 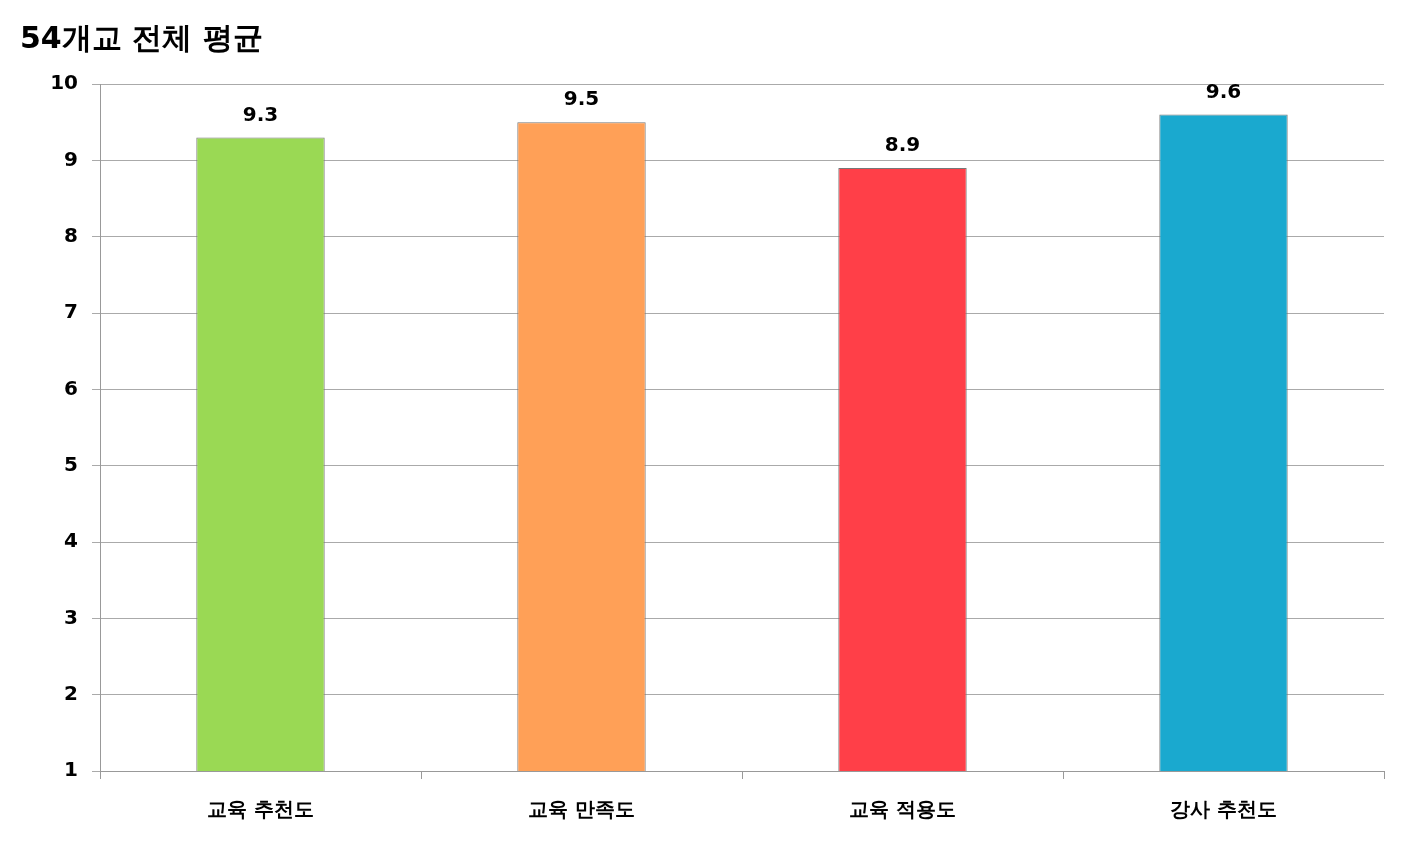 I want to click on y-tick-label: 6, so click(x=71, y=387).